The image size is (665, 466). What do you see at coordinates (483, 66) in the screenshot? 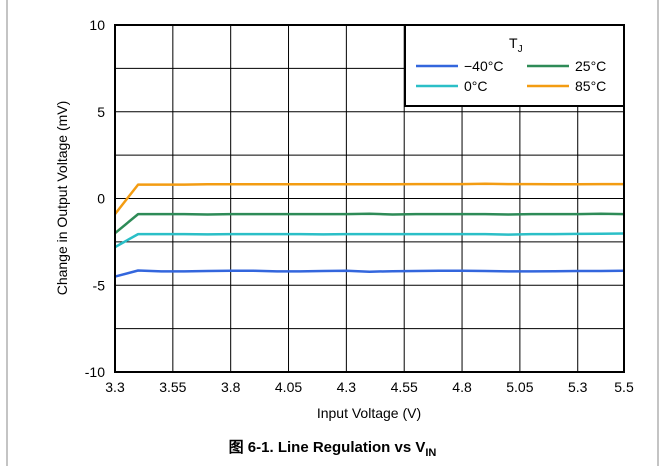
I see `legend-label: −40°C` at bounding box center [483, 66].